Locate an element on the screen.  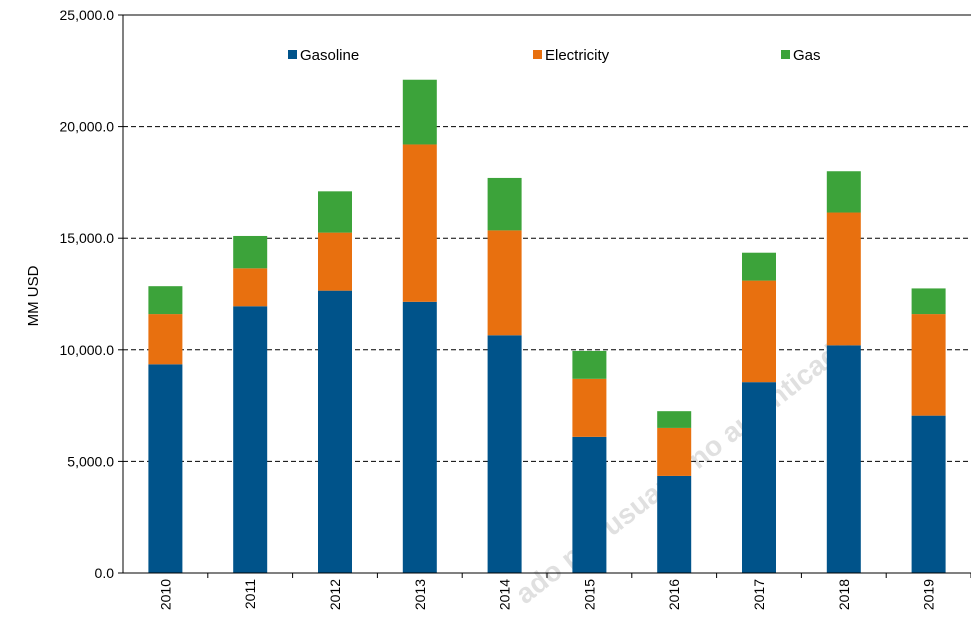
bar-gas-2016 is located at coordinates (674, 419).